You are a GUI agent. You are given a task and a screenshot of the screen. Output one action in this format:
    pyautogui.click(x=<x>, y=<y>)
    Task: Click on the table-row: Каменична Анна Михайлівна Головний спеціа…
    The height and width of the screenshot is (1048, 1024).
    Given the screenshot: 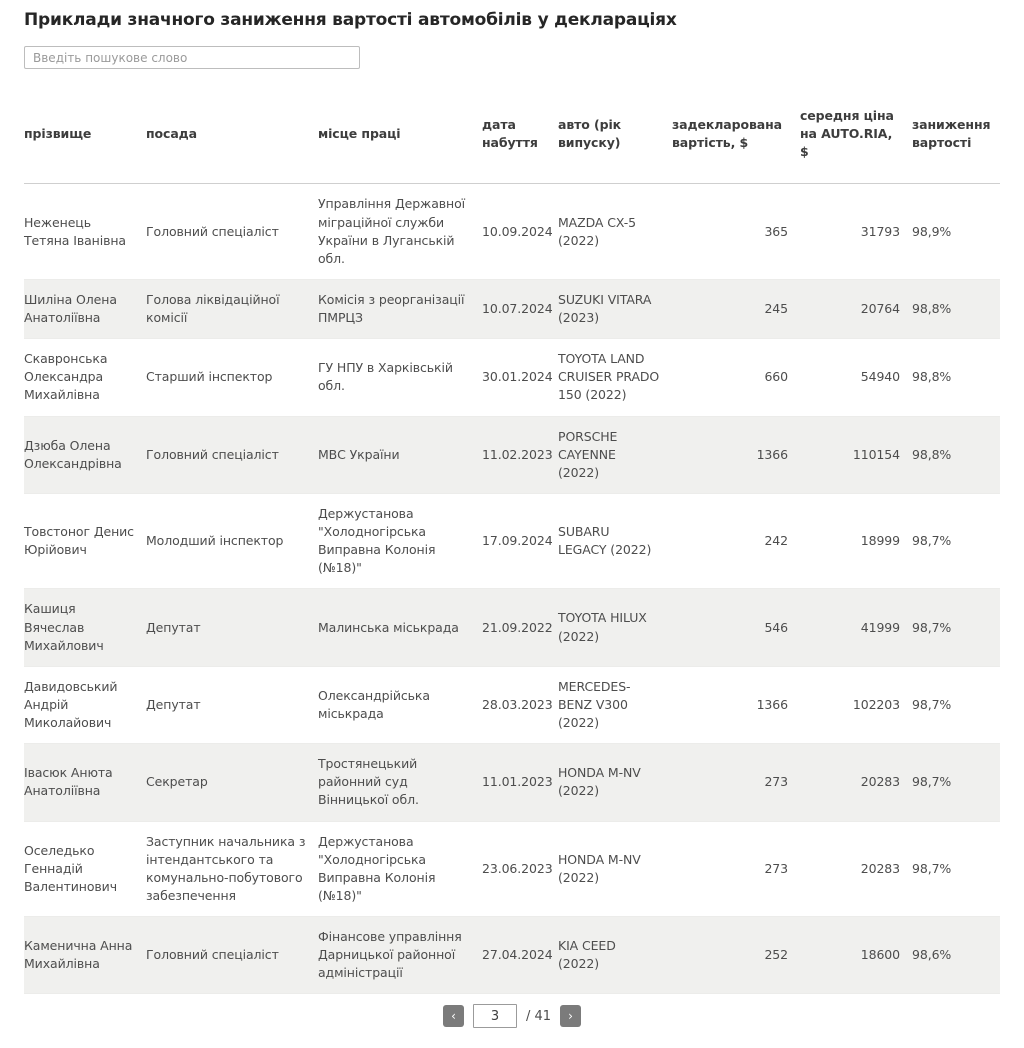 What is the action you would take?
    pyautogui.click(x=512, y=955)
    